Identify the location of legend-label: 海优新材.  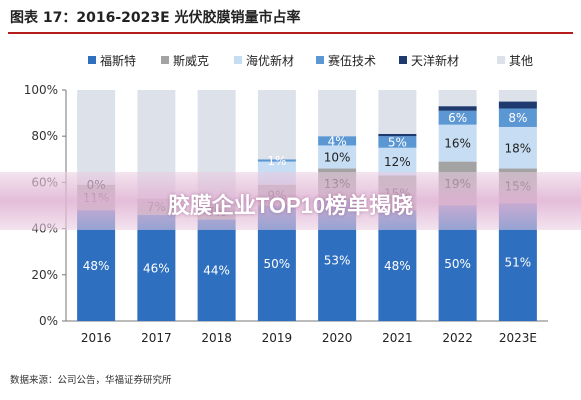
(270, 60).